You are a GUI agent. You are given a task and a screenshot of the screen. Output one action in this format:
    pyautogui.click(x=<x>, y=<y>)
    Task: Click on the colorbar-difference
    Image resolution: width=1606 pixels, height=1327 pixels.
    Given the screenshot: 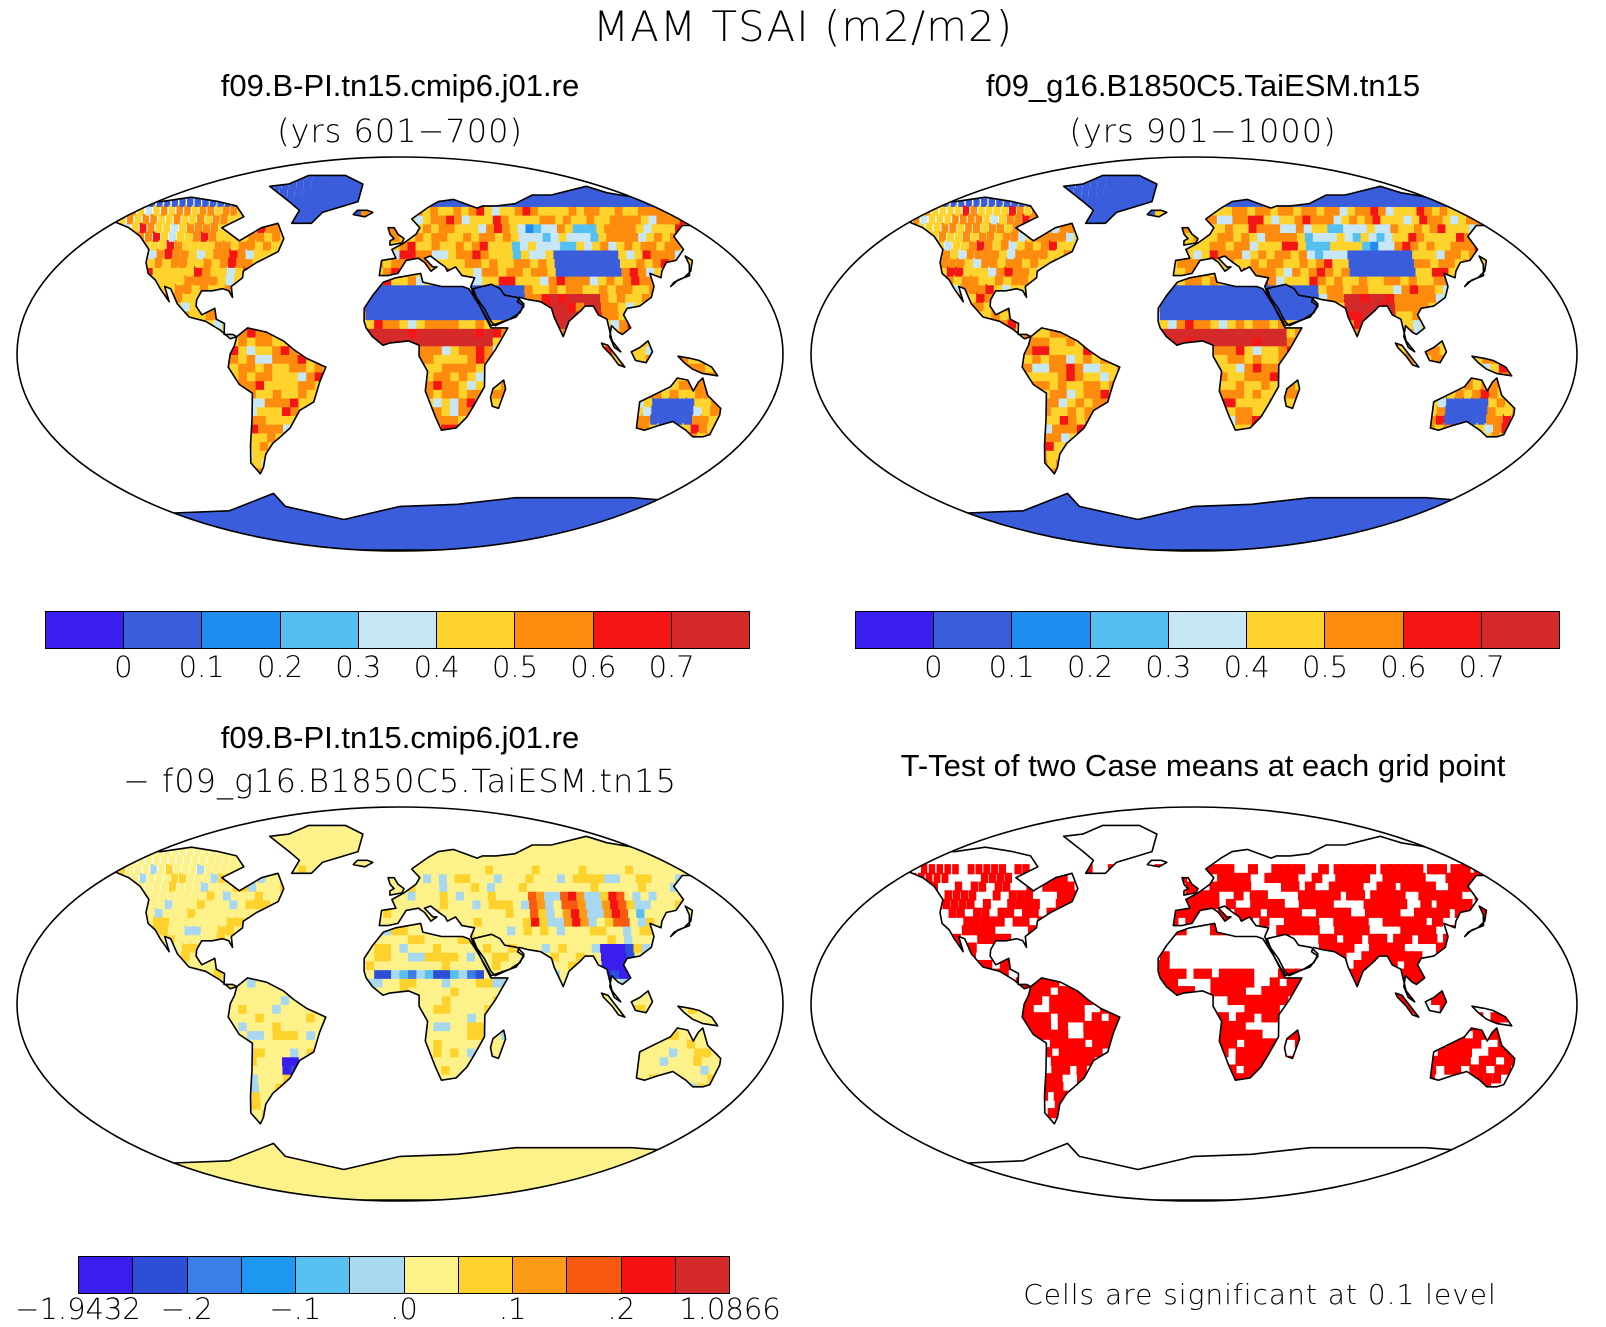 What is the action you would take?
    pyautogui.click(x=404, y=1275)
    